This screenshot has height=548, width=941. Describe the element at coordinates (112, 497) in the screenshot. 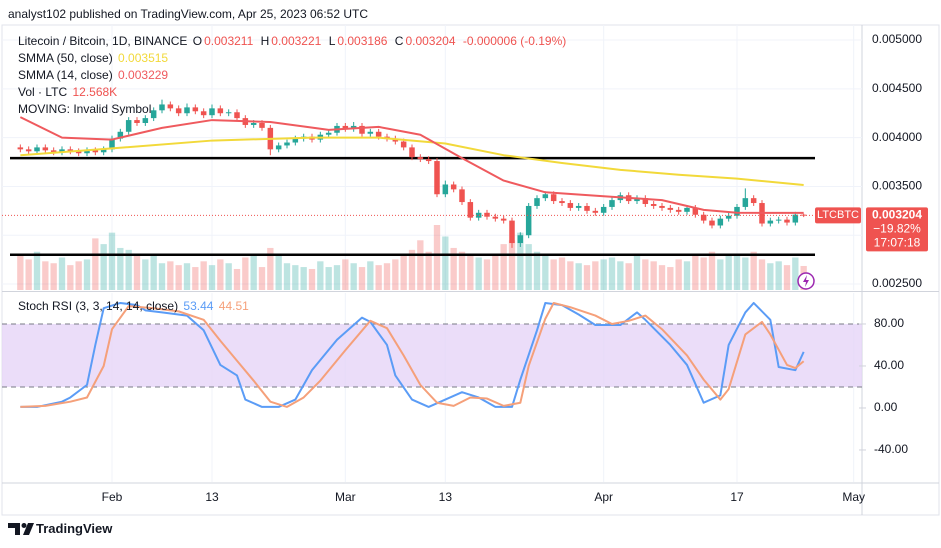

I see `x-tick-label: Feb` at that location.